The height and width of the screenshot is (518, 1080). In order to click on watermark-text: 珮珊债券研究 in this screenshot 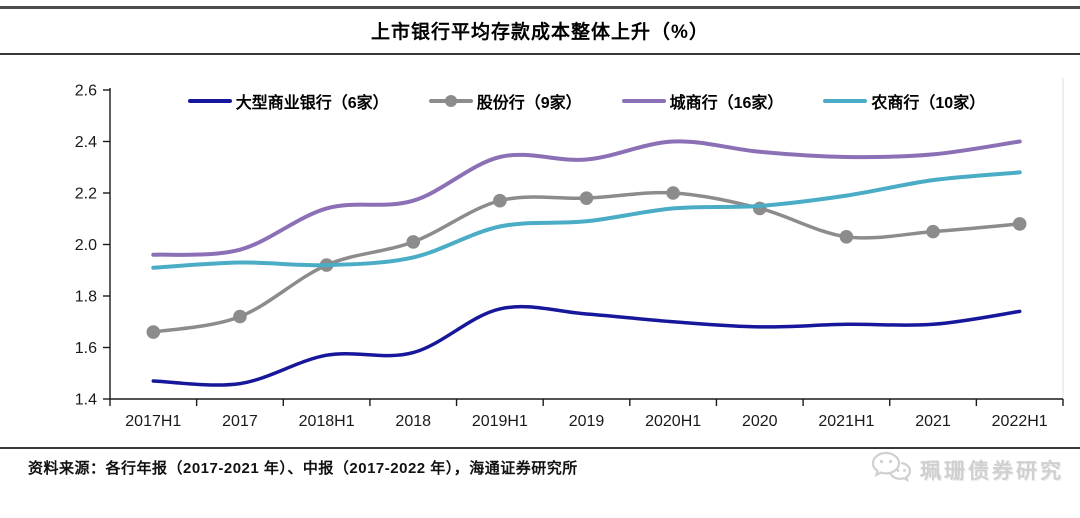, I will do `click(992, 471)`.